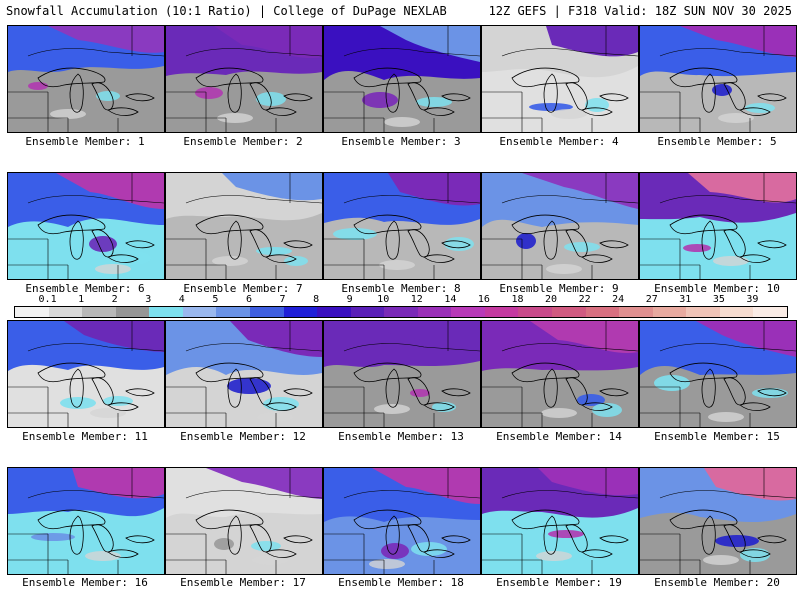 This screenshot has height=600, width=800. I want to click on ensemble-member-label: Ensemble Member: 1, so click(85, 141).